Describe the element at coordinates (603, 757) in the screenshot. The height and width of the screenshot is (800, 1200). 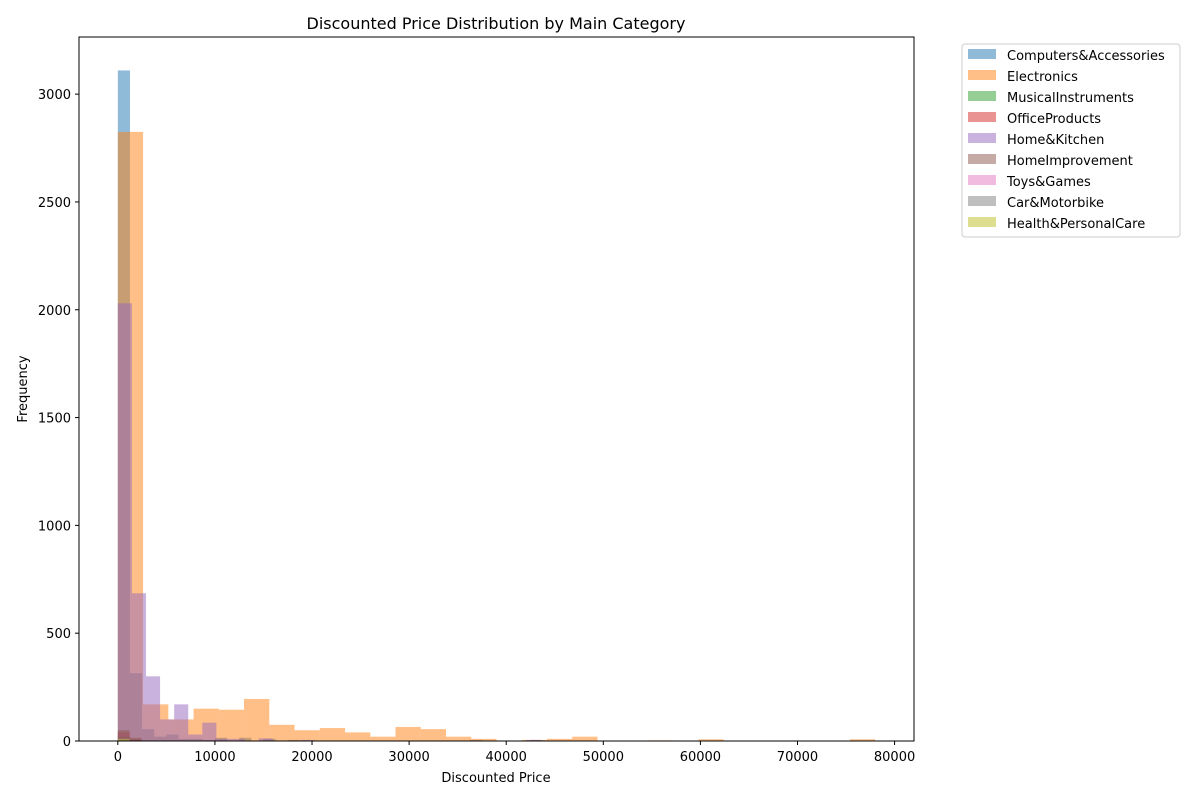
I see `x-tick-label: 50000` at that location.